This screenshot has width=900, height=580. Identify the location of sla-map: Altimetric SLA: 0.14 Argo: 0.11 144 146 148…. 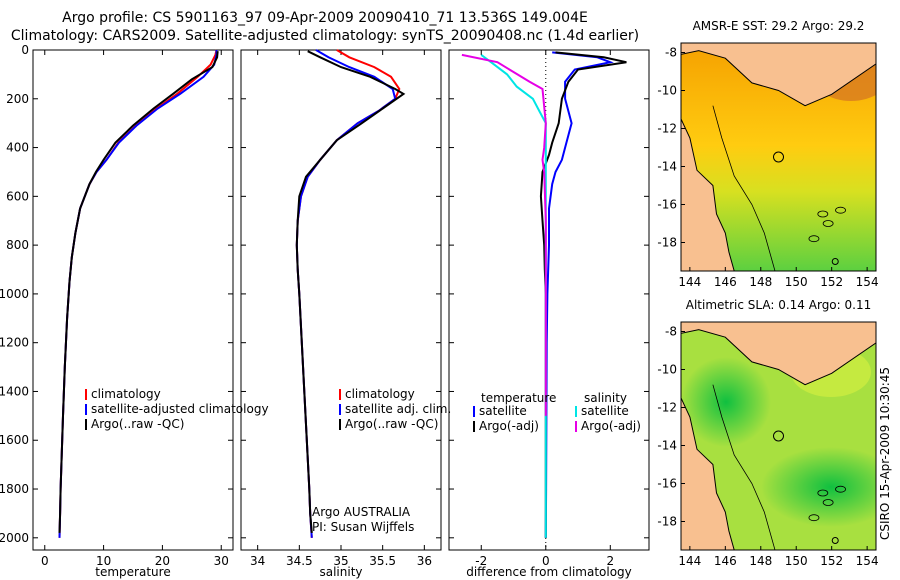
(767, 433).